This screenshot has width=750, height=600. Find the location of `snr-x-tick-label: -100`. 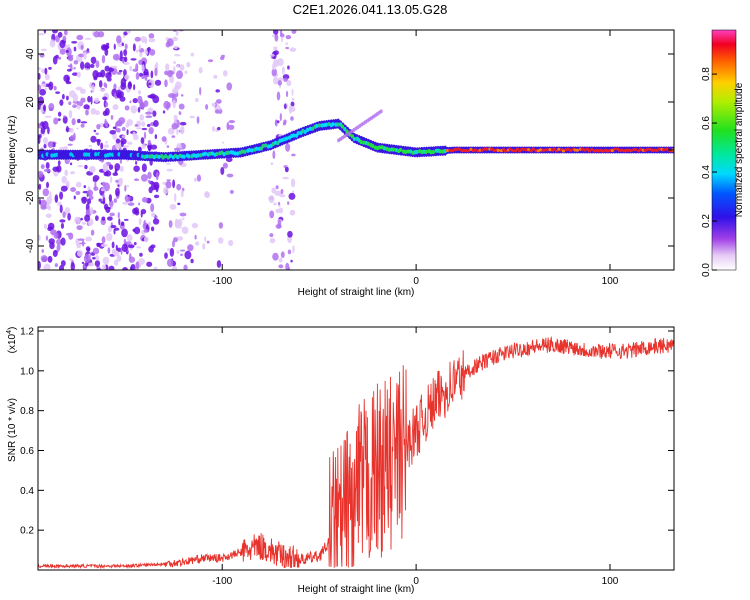

snr-x-tick-label: -100 is located at coordinates (222, 581).